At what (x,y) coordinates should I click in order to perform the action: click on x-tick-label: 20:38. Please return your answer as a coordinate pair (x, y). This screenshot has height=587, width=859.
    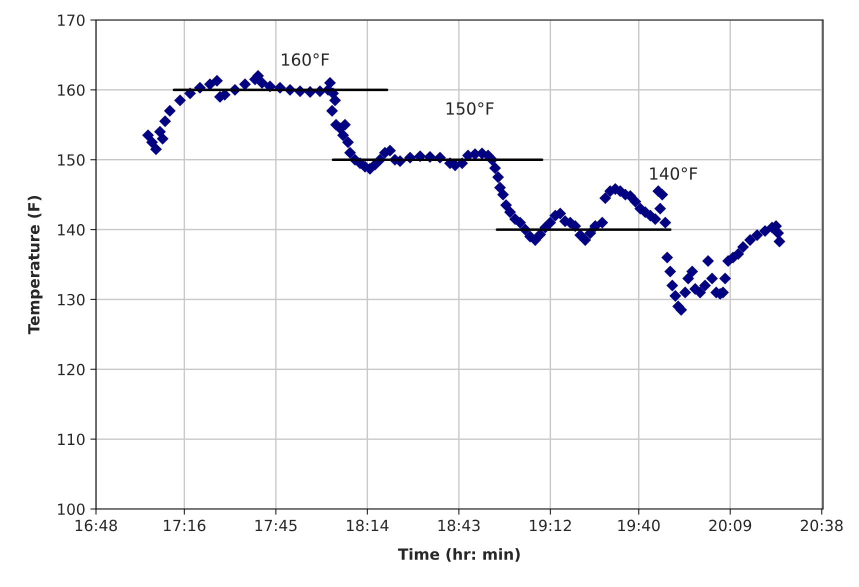
    Looking at the image, I should click on (821, 526).